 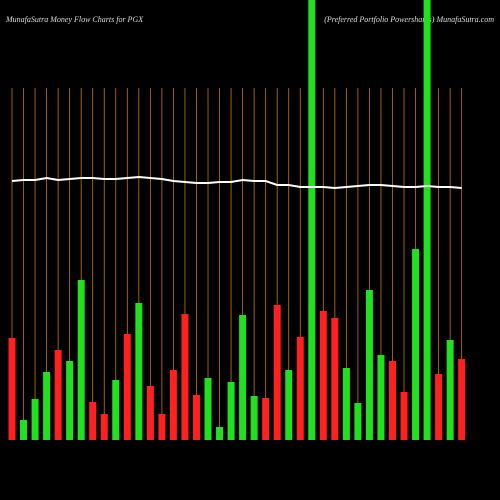 I want to click on chart-title: MunafaSutra Money Flow Charts for PGX, so click(x=74, y=19).